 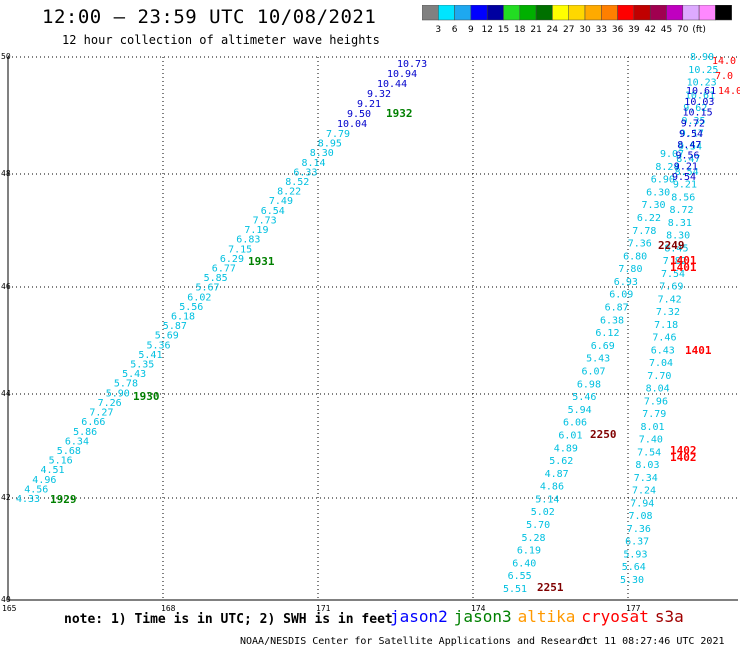 What do you see at coordinates (682, 210) in the screenshot?
I see `wave-height-value: 8.72` at bounding box center [682, 210].